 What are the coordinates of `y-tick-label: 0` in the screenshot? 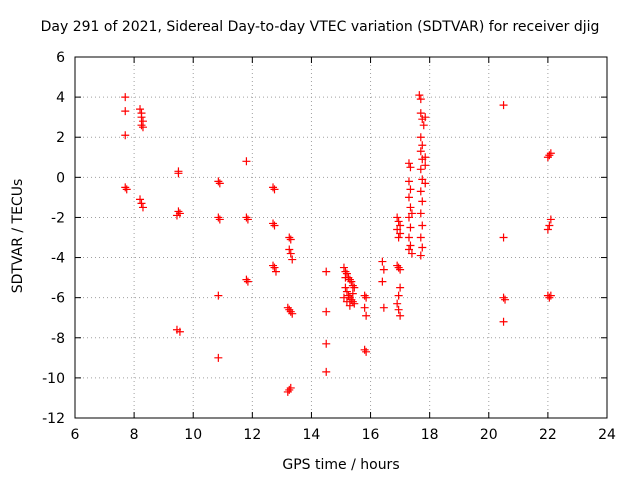 It's located at (60, 178).